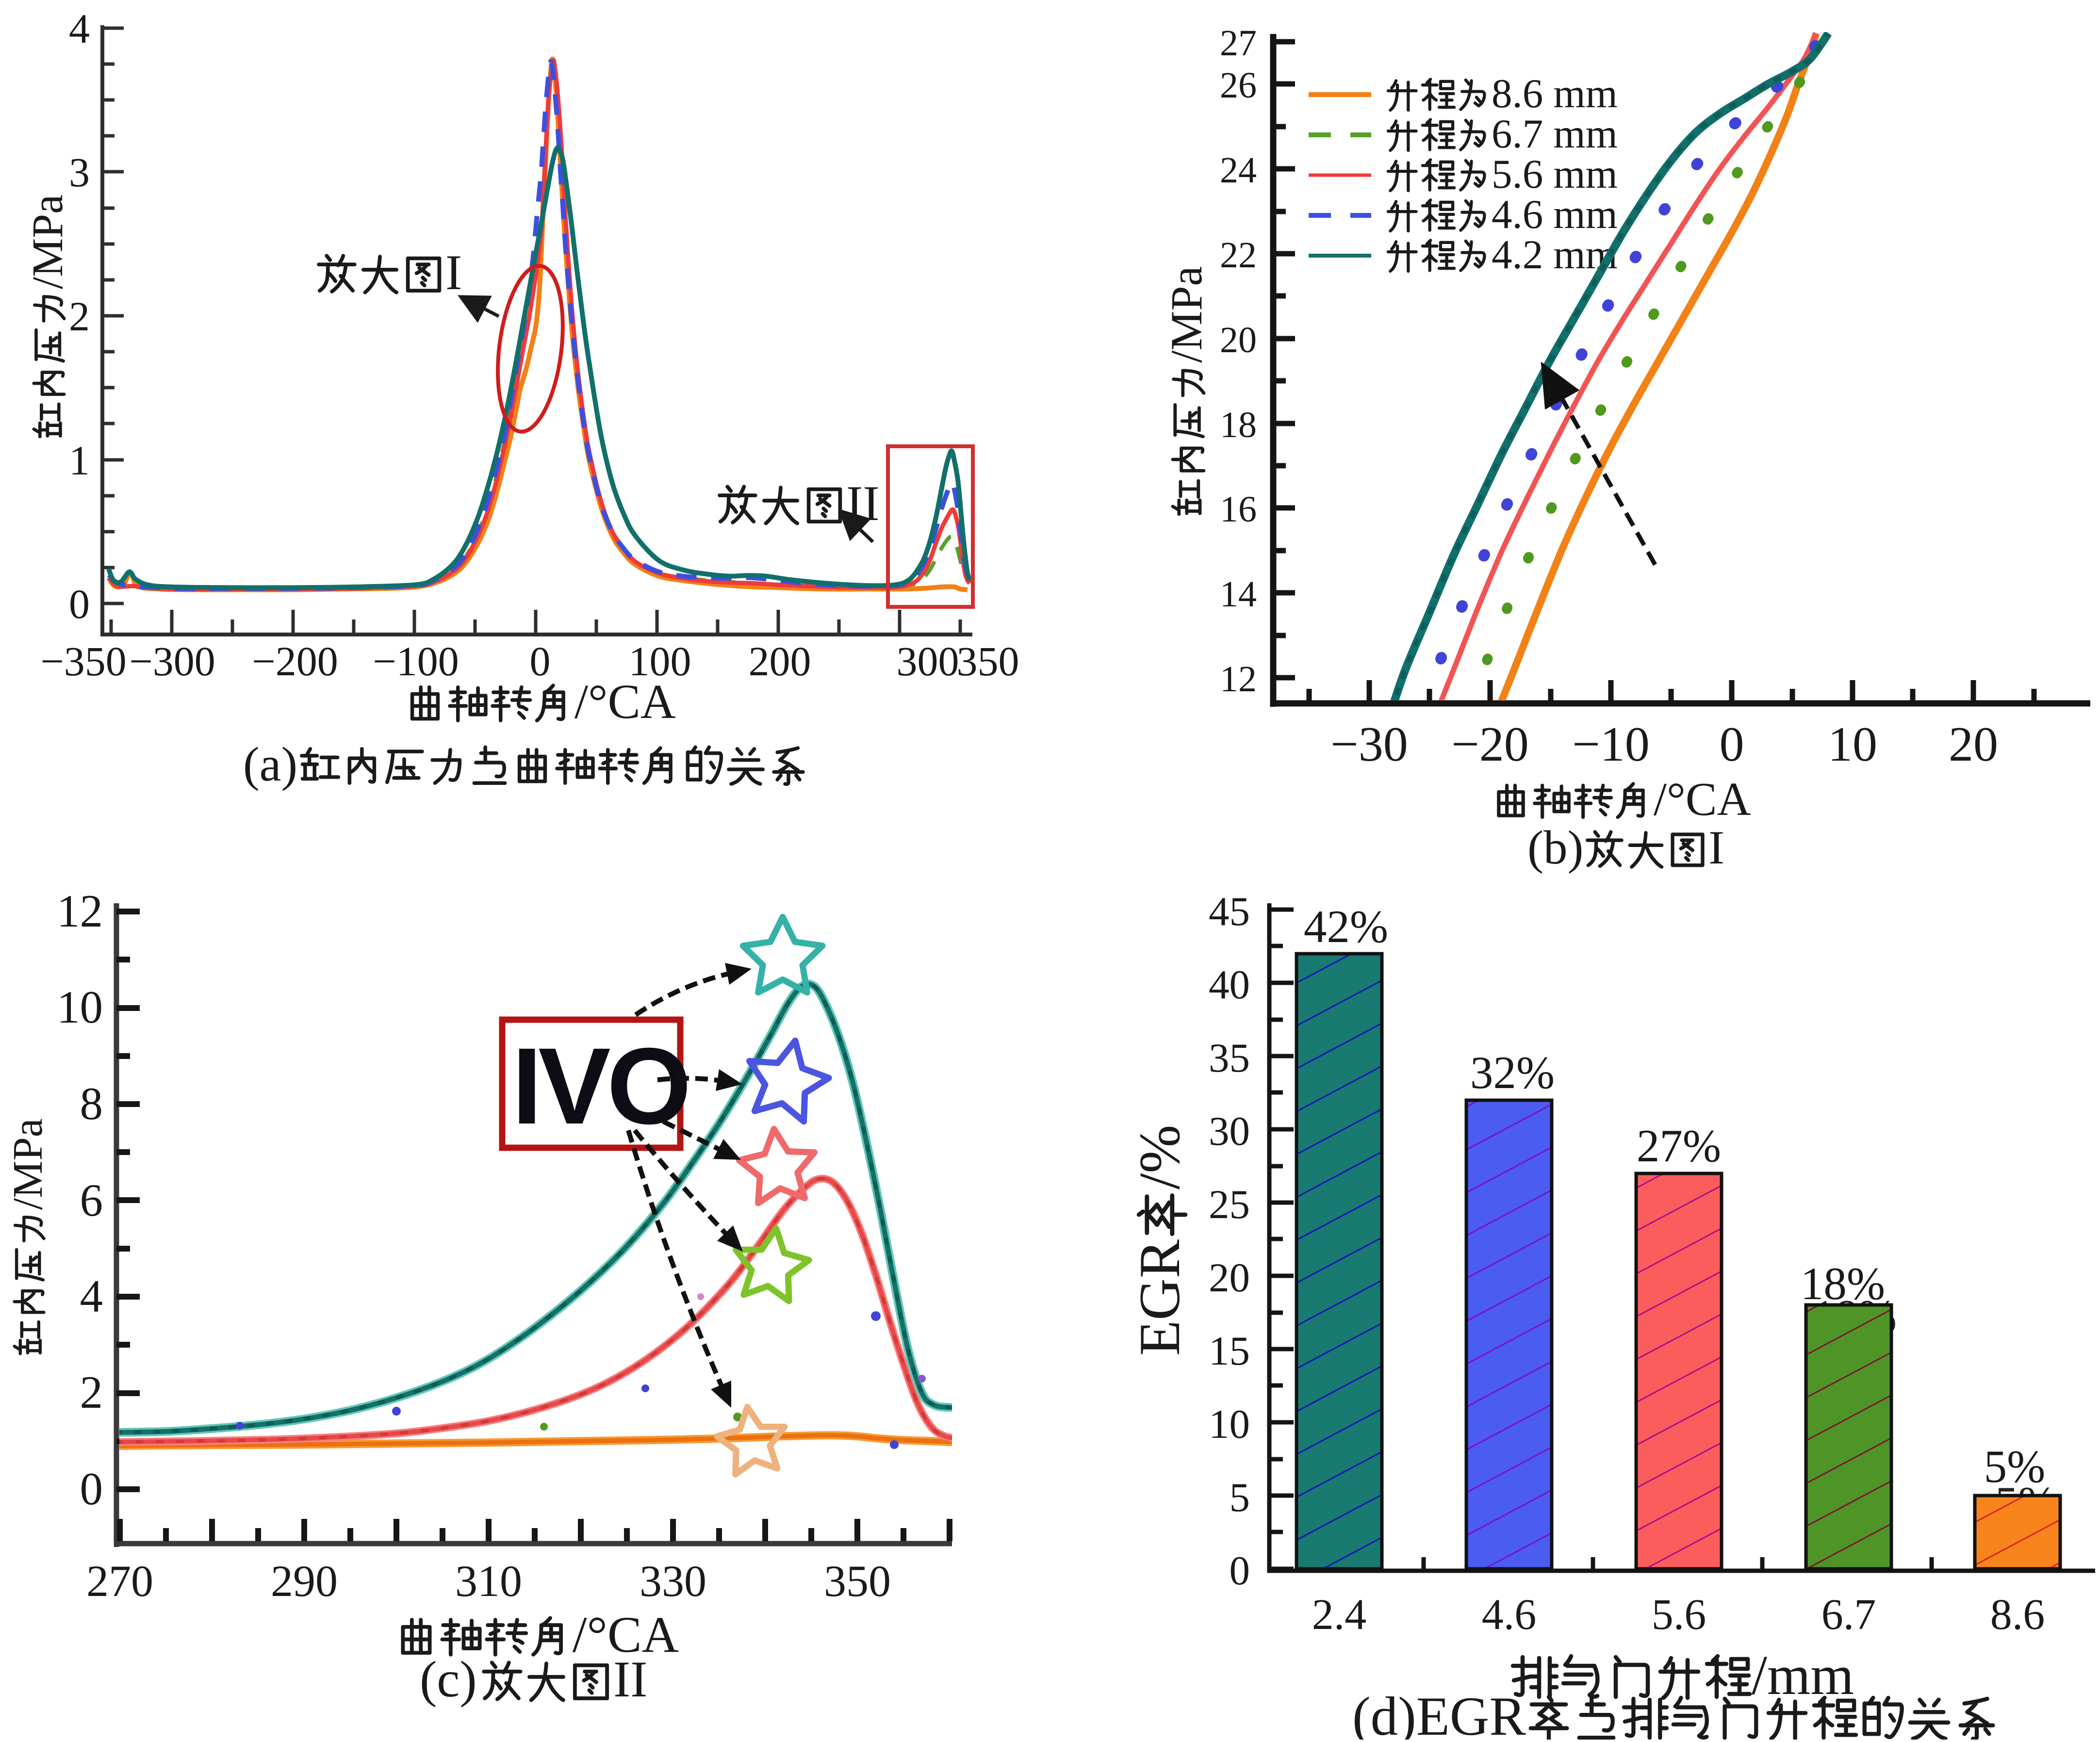  What do you see at coordinates (1555, 254) in the screenshot?
I see `svg-text: 4.2 mm` at bounding box center [1555, 254].